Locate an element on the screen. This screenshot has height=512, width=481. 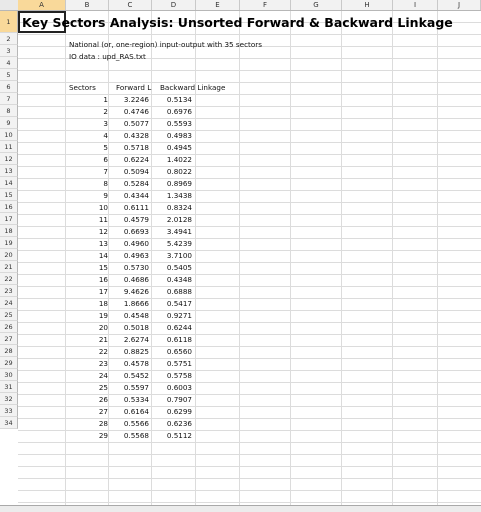
row-header-18: 18 is located at coordinates (9, 231).